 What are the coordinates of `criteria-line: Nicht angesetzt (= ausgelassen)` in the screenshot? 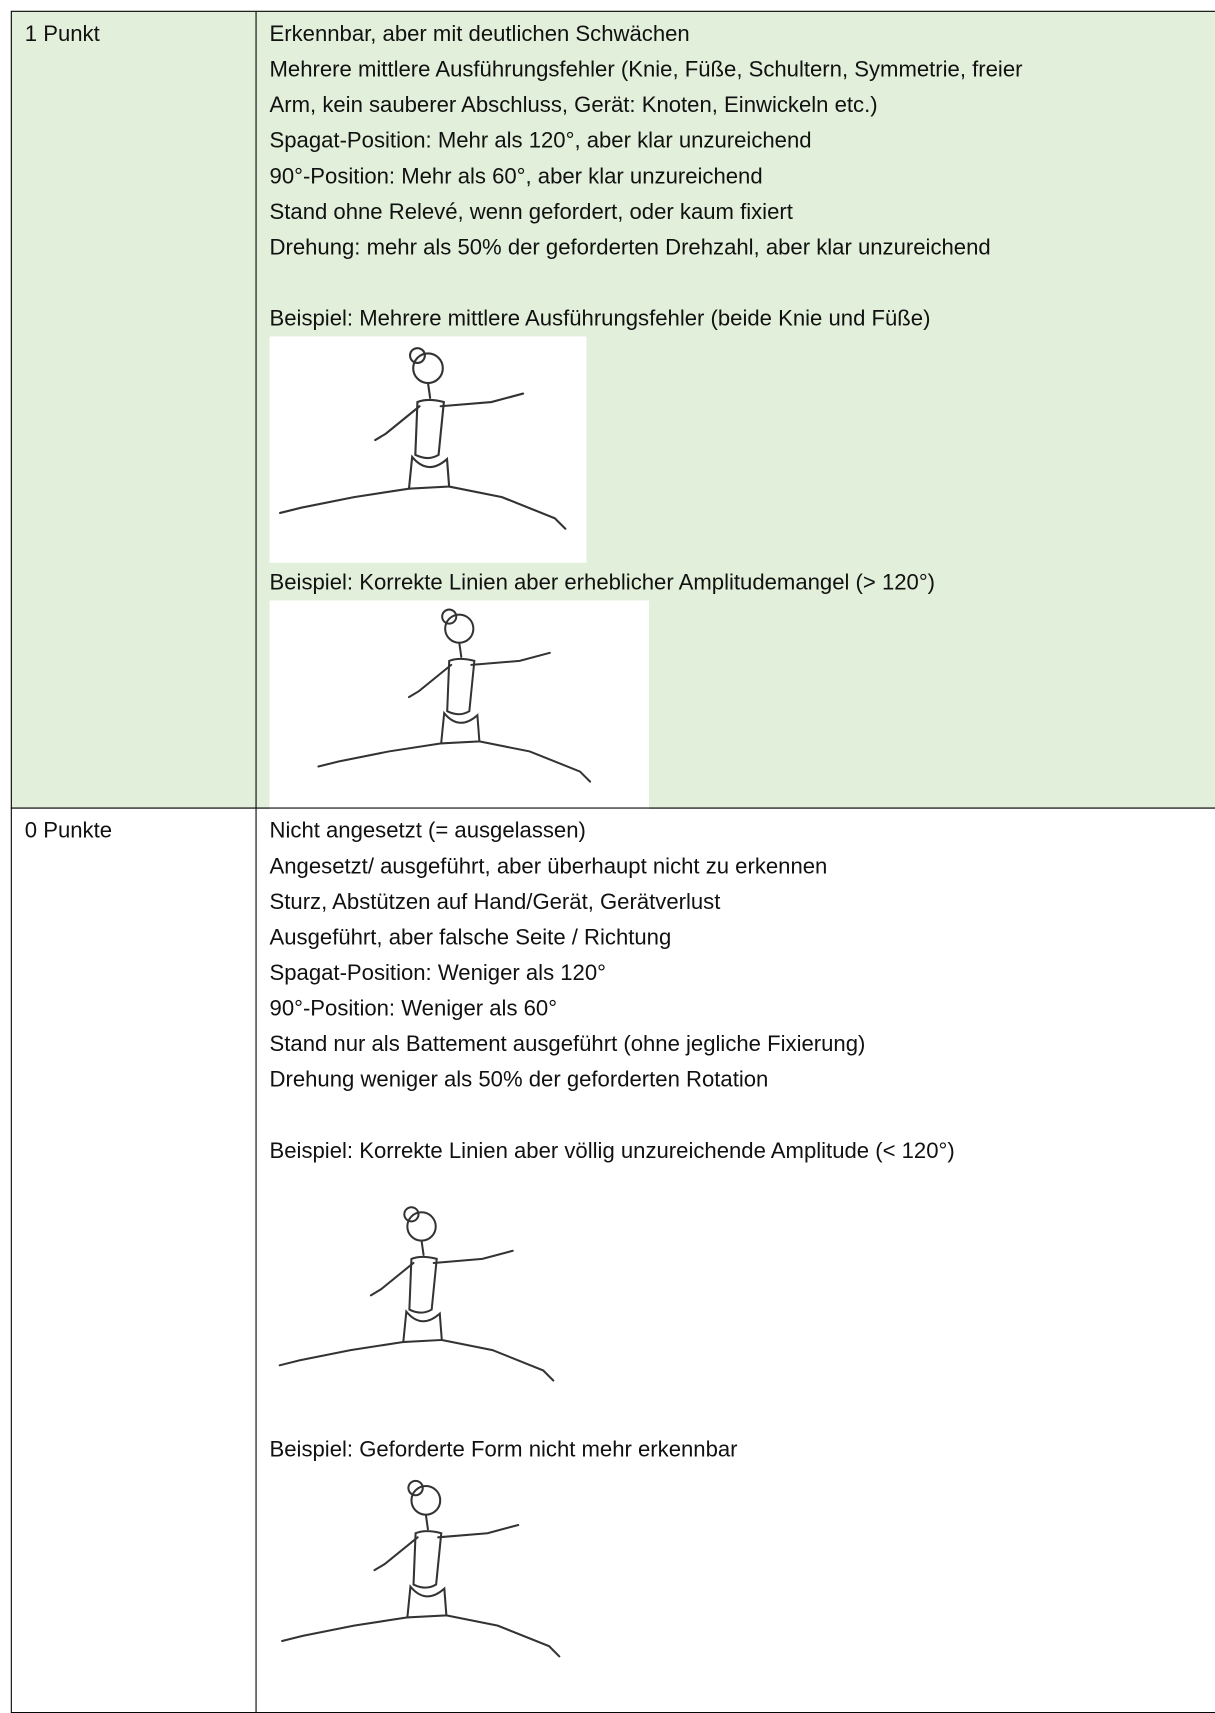 It's located at (427, 831).